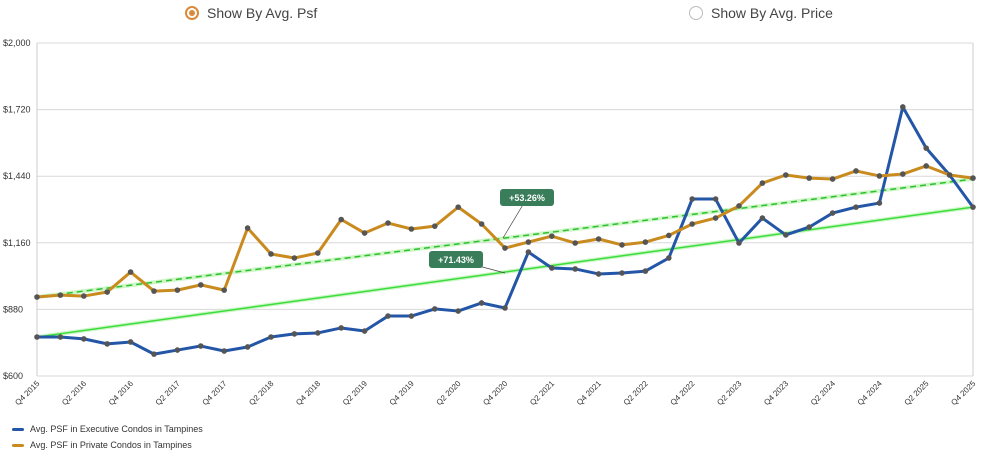  What do you see at coordinates (589, 393) in the screenshot?
I see `x-tick-label: Q4 2021` at bounding box center [589, 393].